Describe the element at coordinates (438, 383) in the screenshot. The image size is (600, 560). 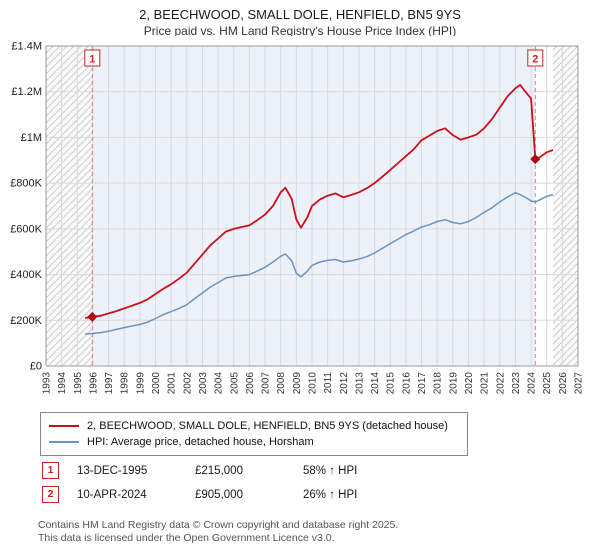
I see `x-axis-label: 2018` at that location.